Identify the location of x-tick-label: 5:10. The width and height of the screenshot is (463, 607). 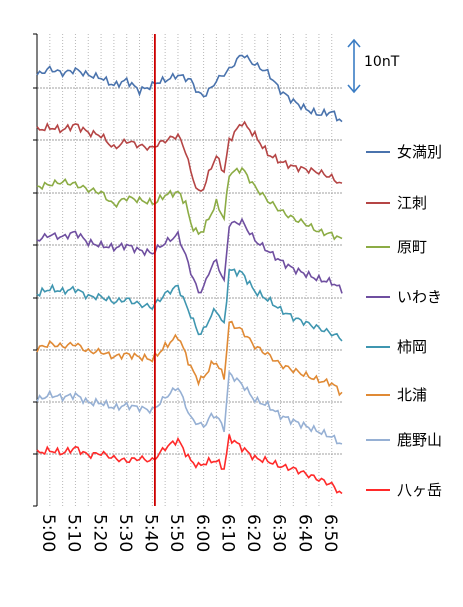
(74, 533).